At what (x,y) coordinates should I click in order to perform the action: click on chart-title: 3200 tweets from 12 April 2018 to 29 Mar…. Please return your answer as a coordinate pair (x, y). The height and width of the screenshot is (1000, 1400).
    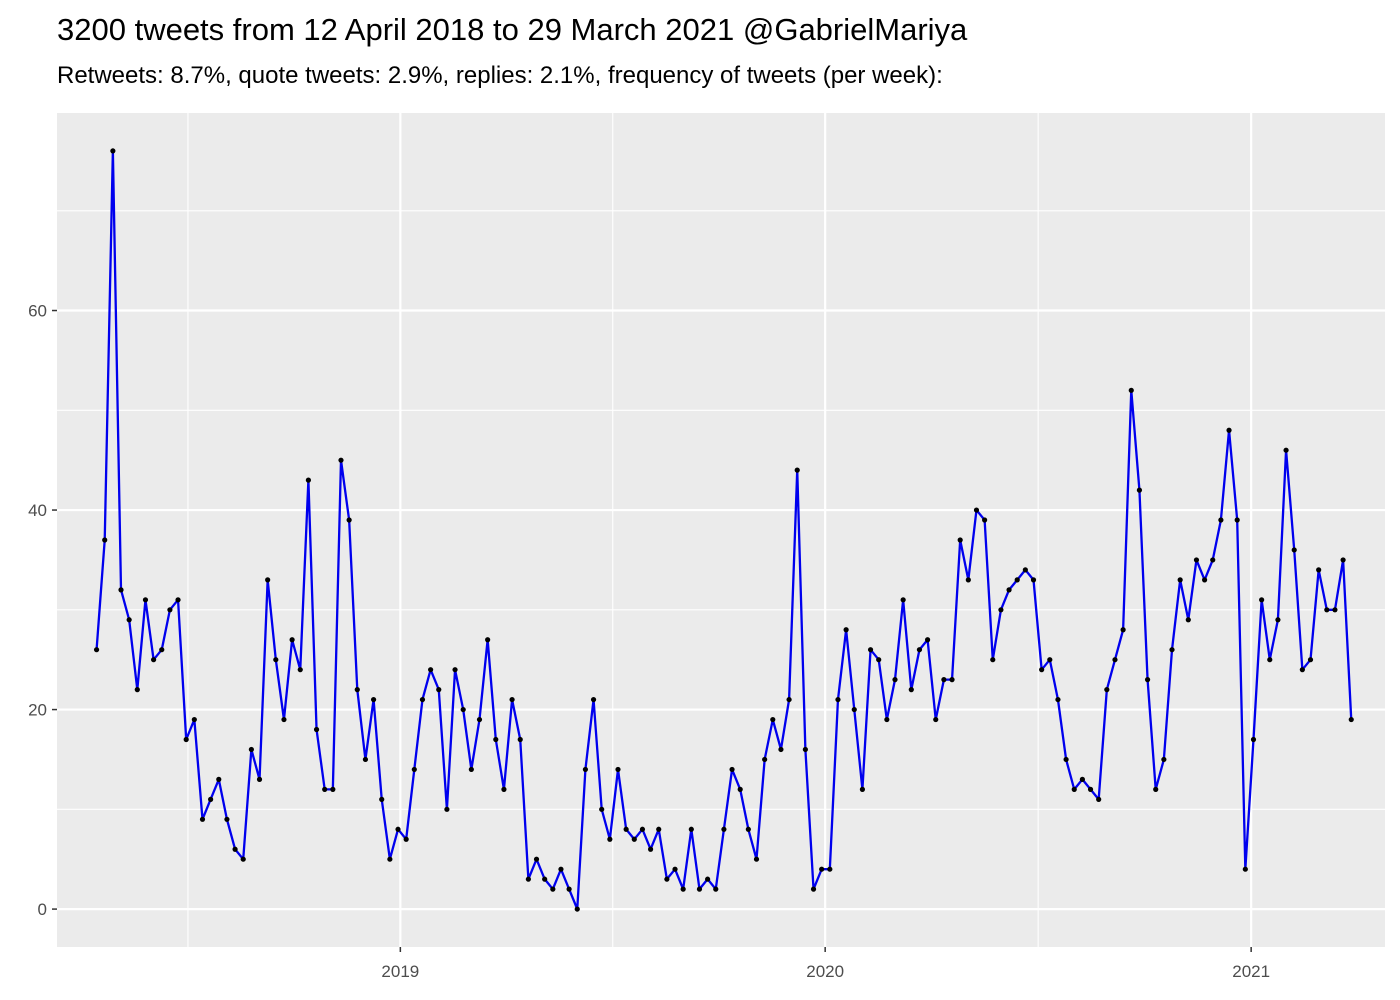
    Looking at the image, I should click on (512, 29).